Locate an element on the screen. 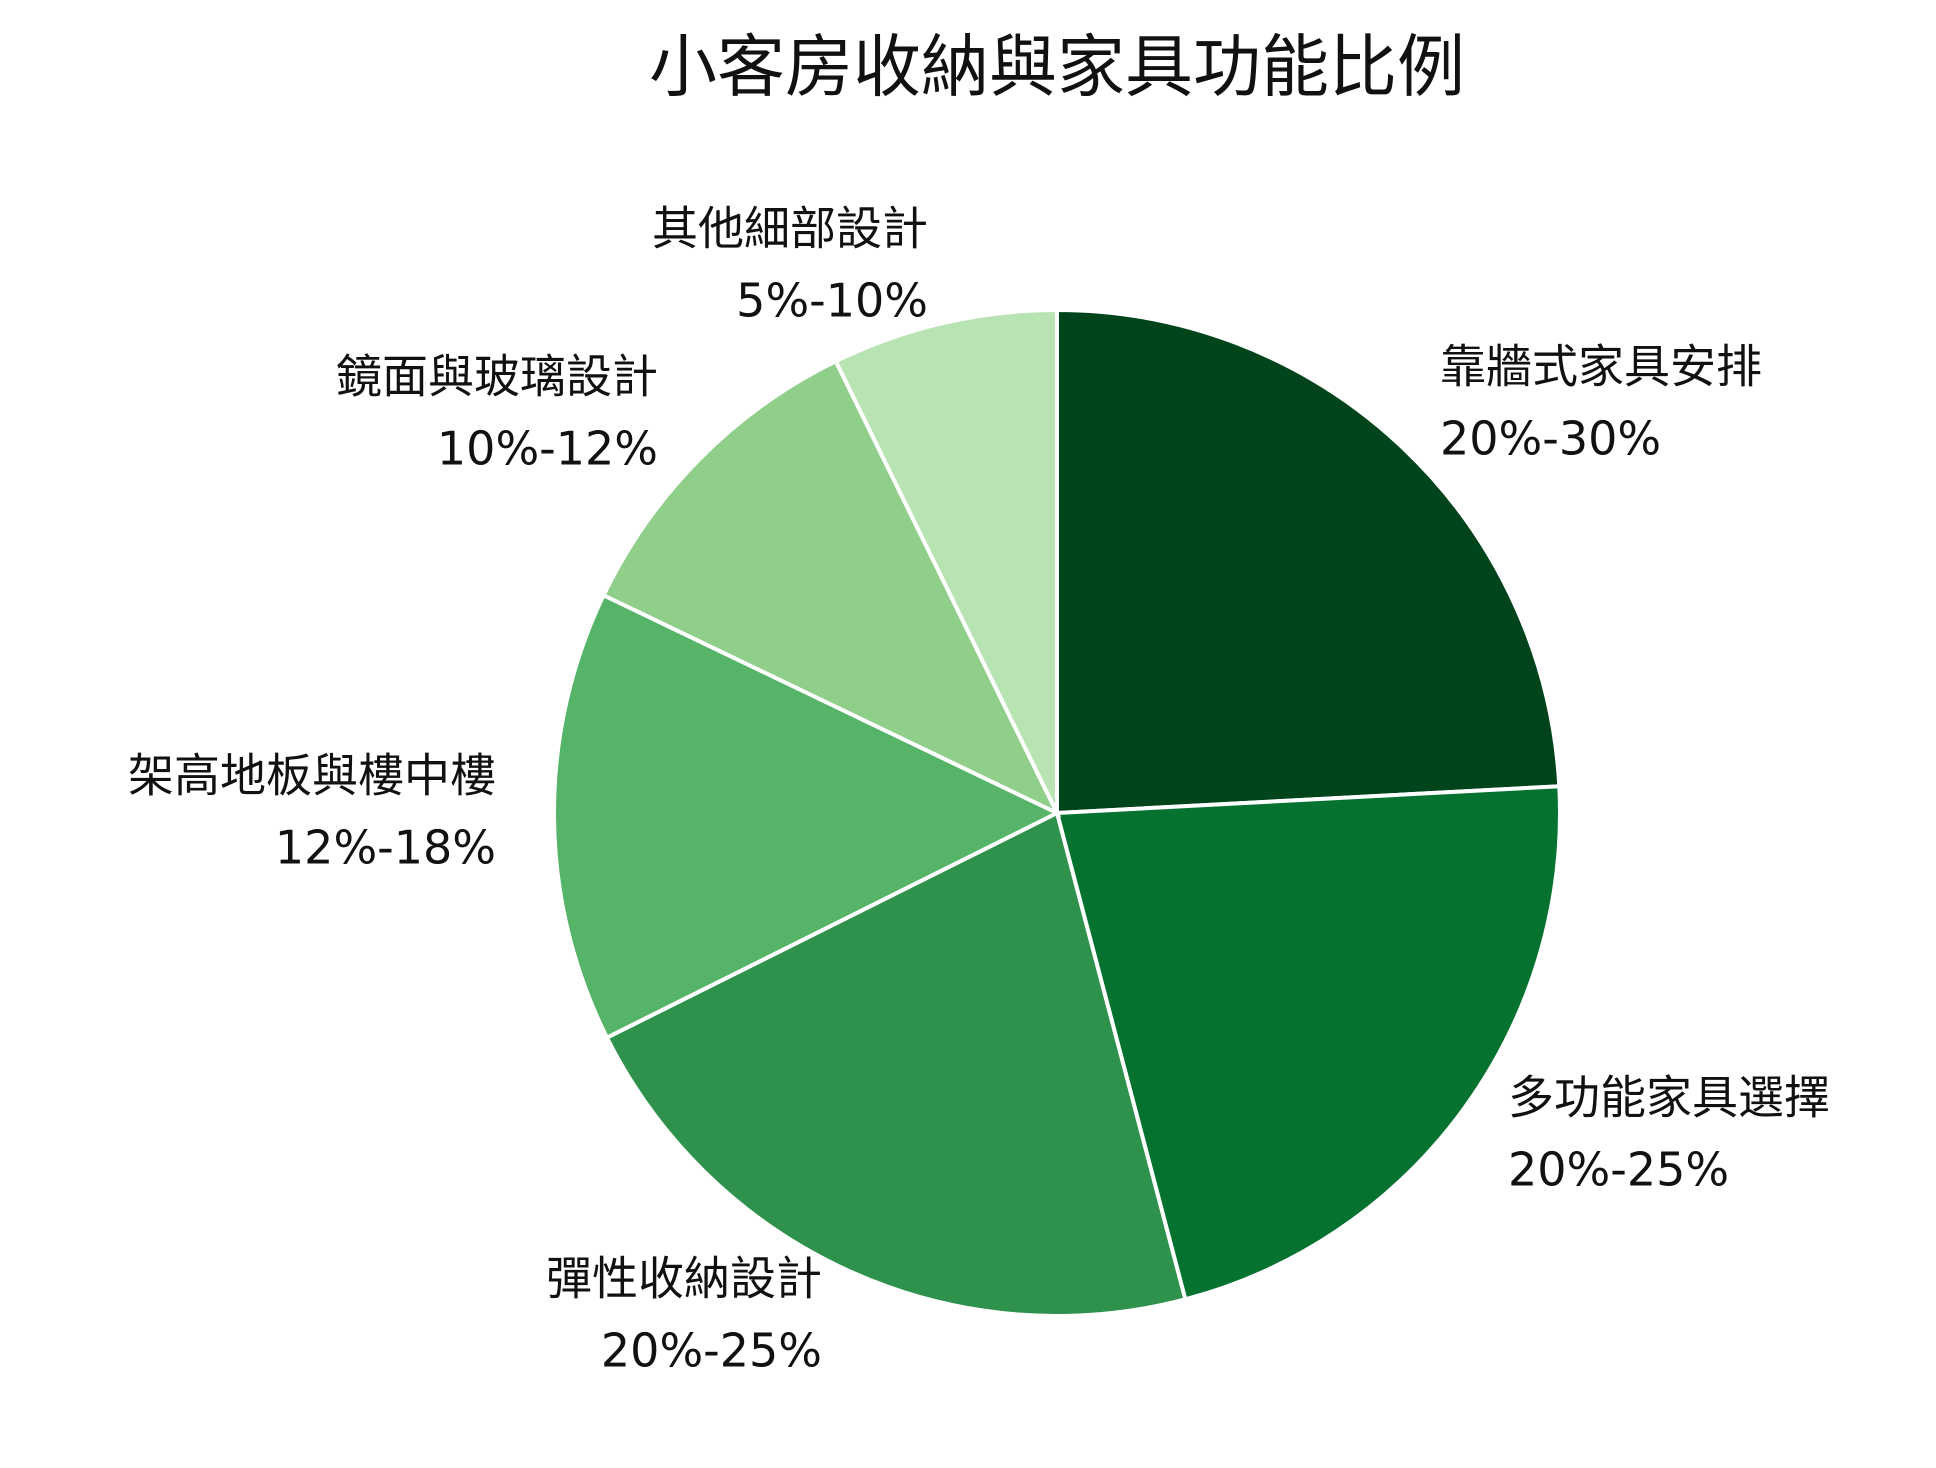 The height and width of the screenshot is (1468, 1936). slice-label: 鏡面與玻璃設計 is located at coordinates (497, 377).